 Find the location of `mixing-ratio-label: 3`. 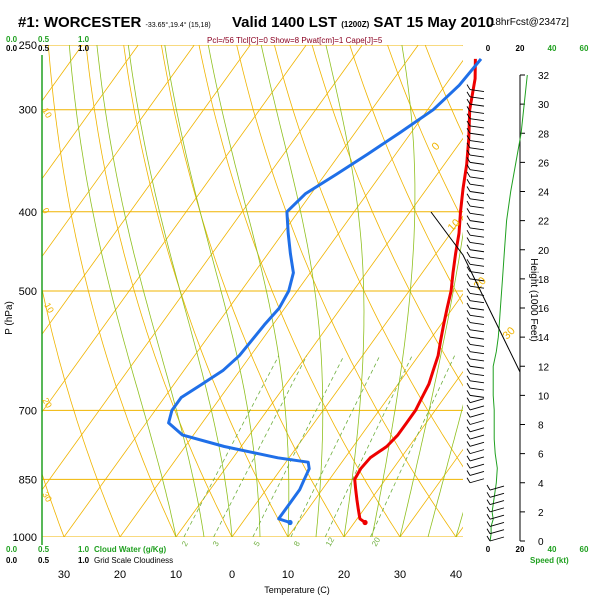

mixing-ratio-label: 3 is located at coordinates (216, 543).